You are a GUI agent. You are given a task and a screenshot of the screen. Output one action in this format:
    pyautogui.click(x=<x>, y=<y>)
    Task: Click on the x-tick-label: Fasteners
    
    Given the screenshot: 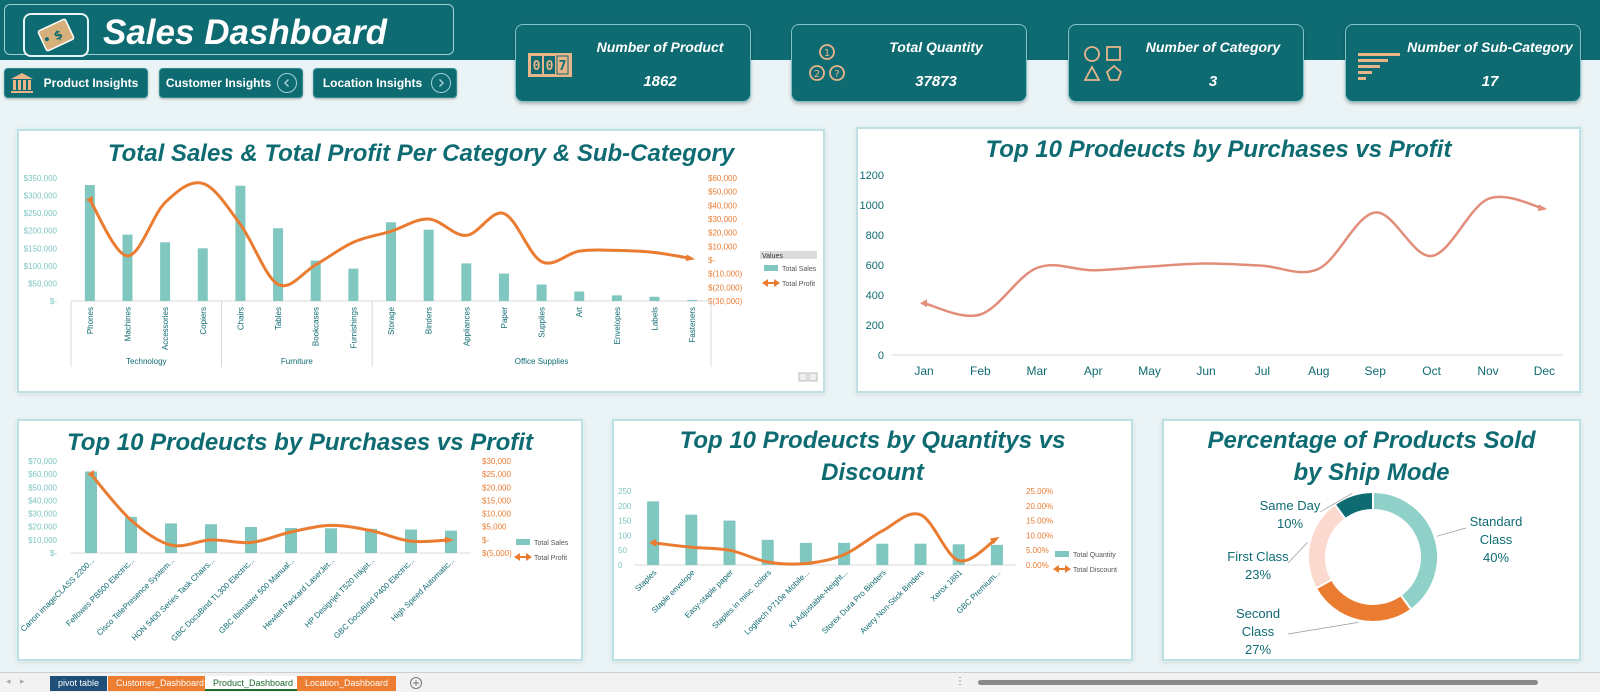 What is the action you would take?
    pyautogui.click(x=692, y=325)
    